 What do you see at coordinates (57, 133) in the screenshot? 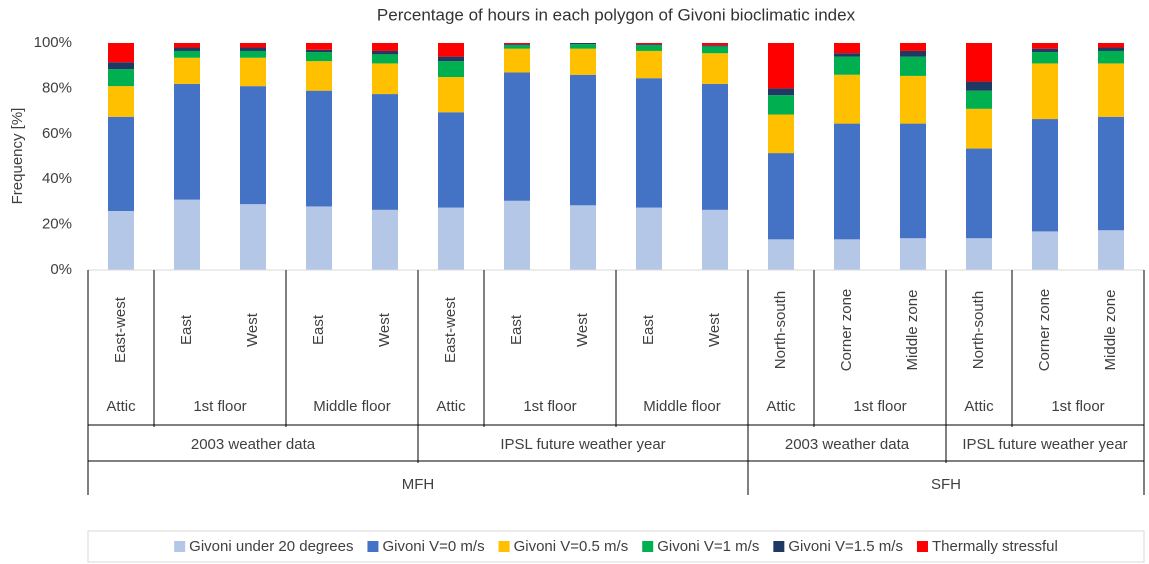
I see `y-tick-label: 60%` at bounding box center [57, 133].